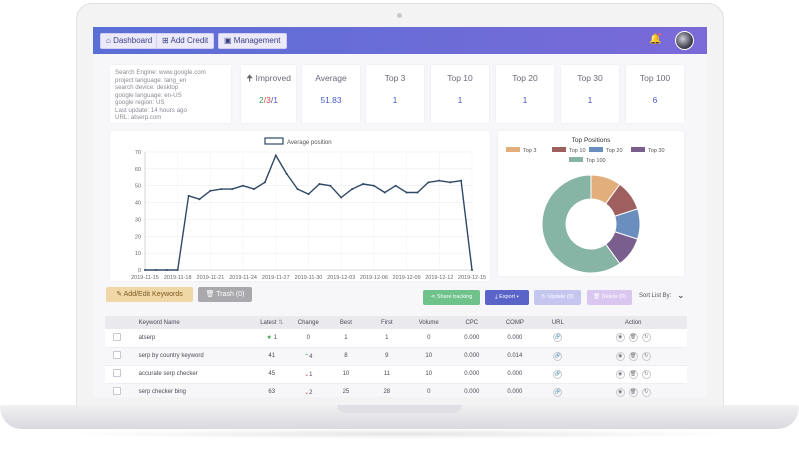 The width and height of the screenshot is (799, 462). I want to click on add-credit-button: ⊞ Add Credit, so click(185, 41).